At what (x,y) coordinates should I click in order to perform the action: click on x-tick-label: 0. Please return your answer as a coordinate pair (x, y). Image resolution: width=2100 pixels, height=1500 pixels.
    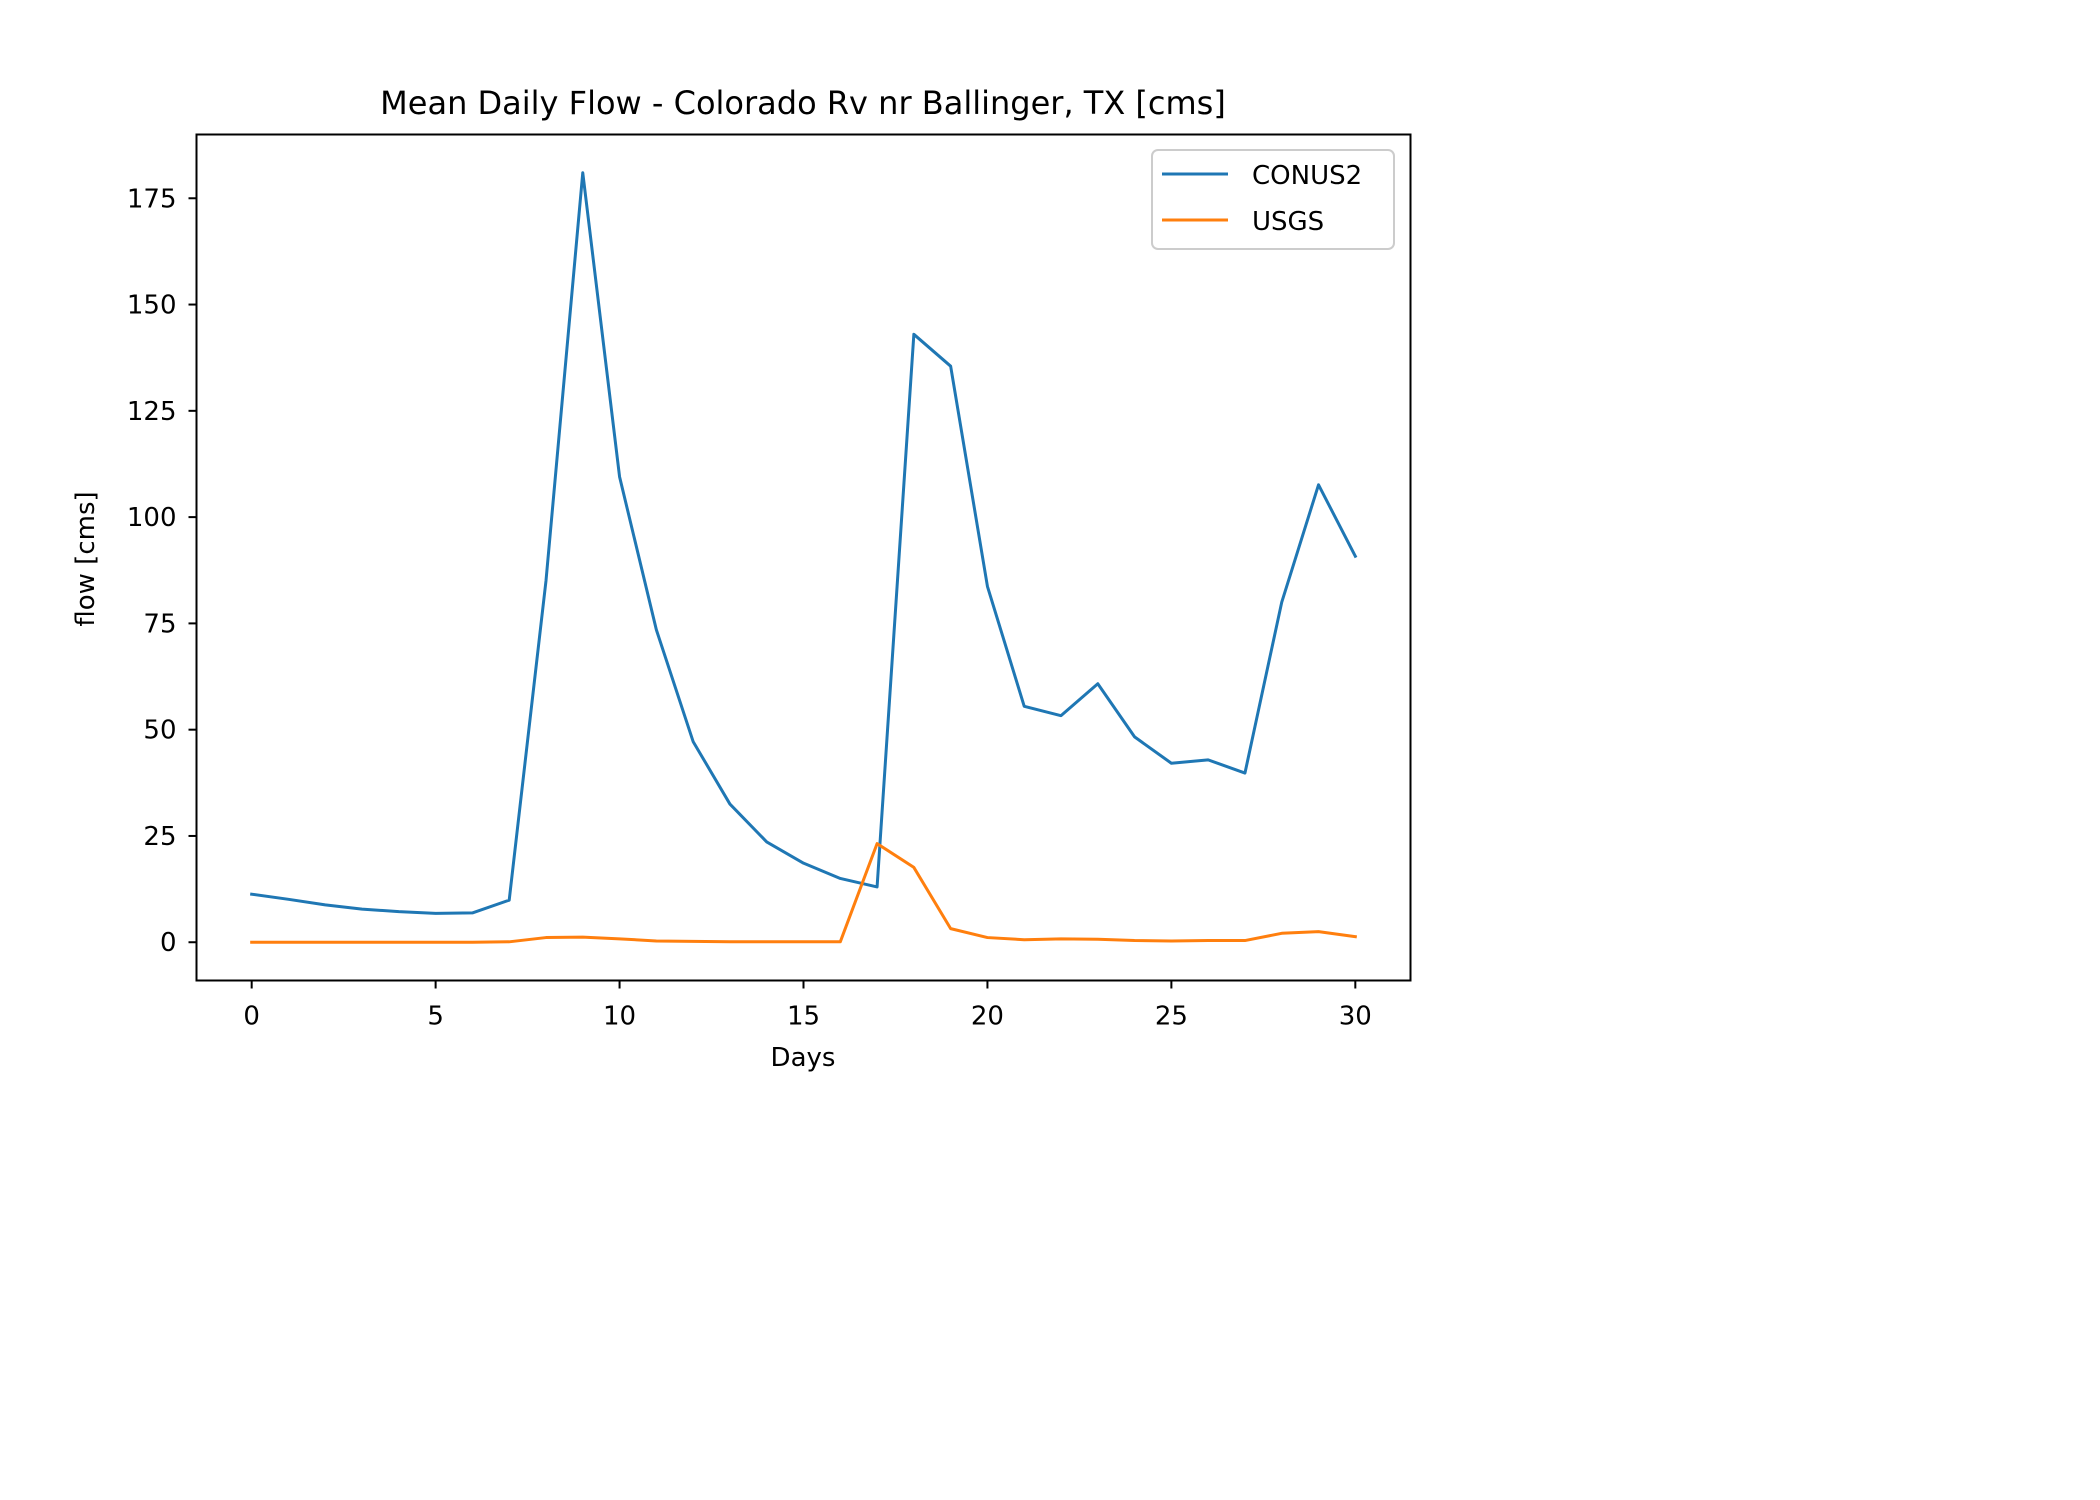
    Looking at the image, I should click on (251, 1017).